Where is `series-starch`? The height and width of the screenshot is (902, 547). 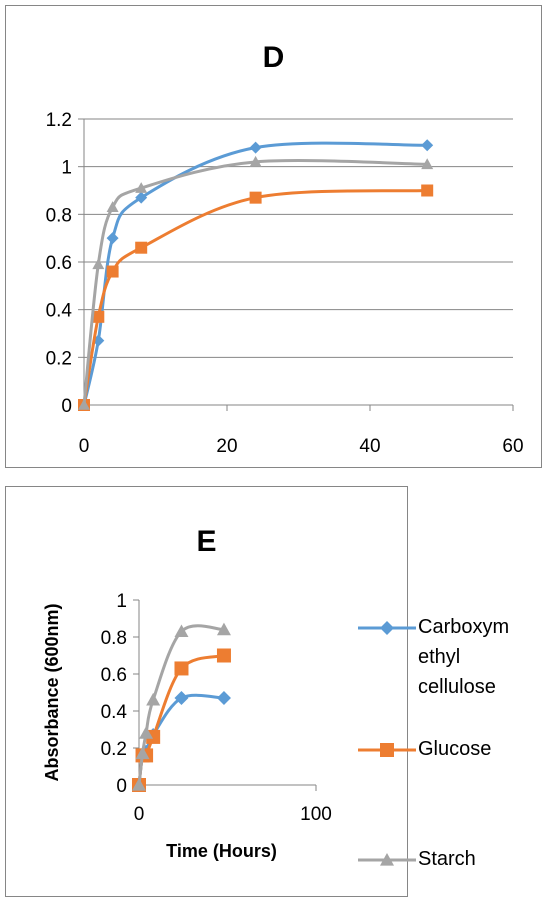
series-starch is located at coordinates (181, 706).